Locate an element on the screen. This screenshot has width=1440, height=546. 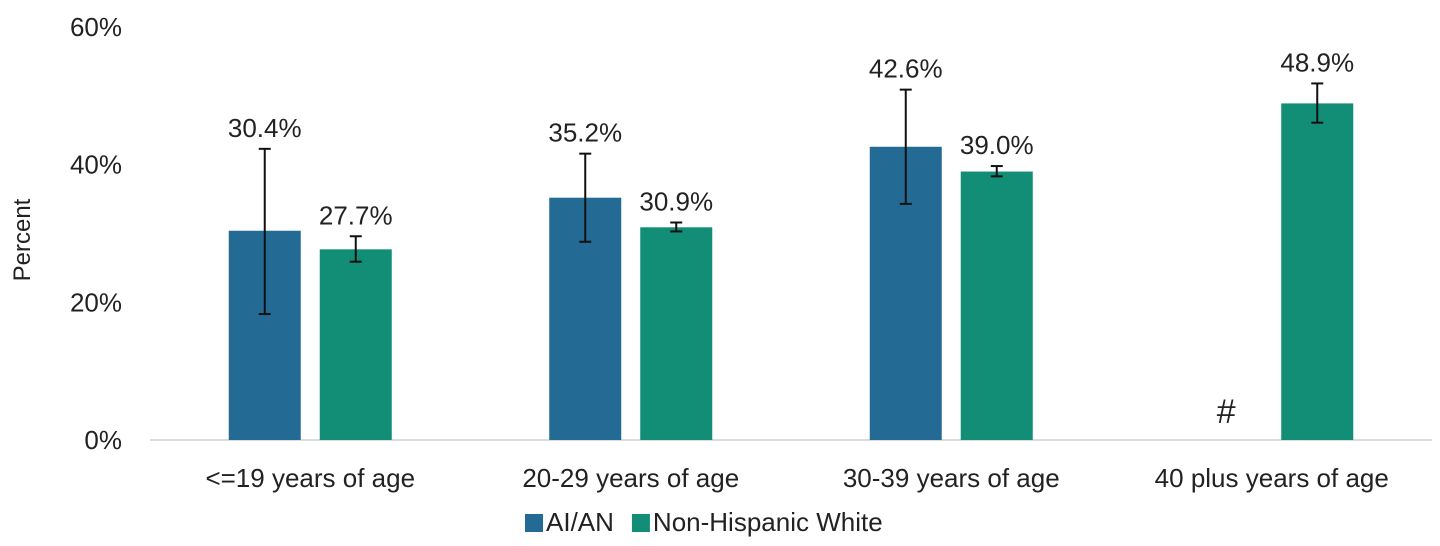
x-tick-label: 20-29 years of age is located at coordinates (630, 478).